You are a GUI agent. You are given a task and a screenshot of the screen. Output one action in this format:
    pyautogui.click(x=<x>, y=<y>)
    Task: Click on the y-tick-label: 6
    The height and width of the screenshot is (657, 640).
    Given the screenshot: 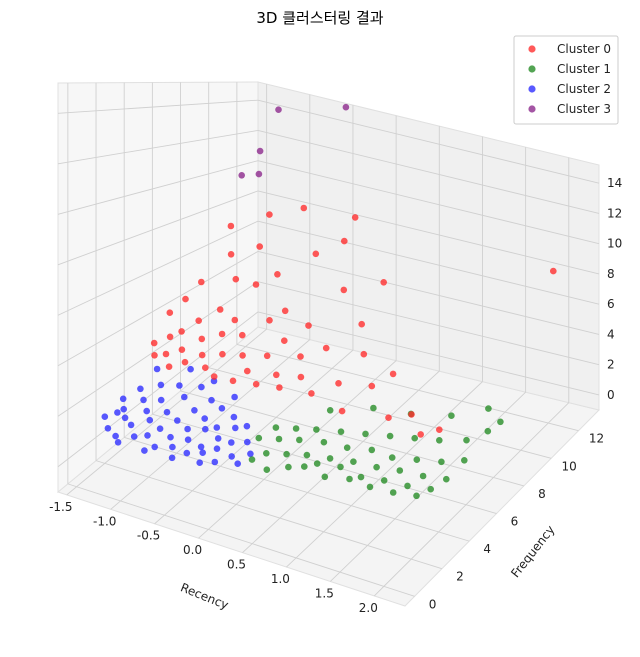 What is the action you would take?
    pyautogui.click(x=515, y=522)
    